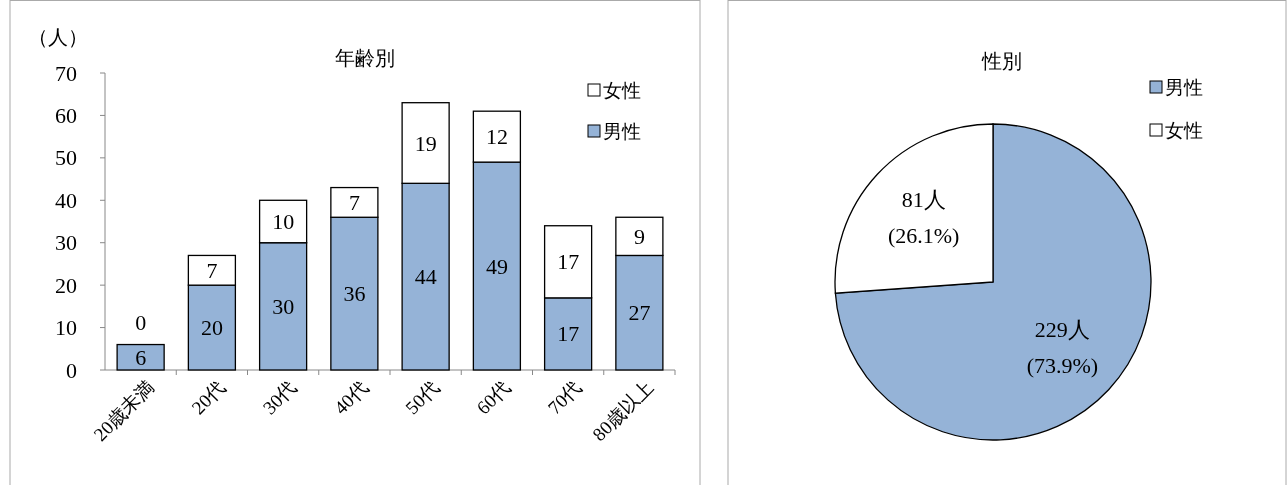 This screenshot has height=485, width=1287. What do you see at coordinates (66, 328) in the screenshot?
I see `y-tick-label: 10` at bounding box center [66, 328].